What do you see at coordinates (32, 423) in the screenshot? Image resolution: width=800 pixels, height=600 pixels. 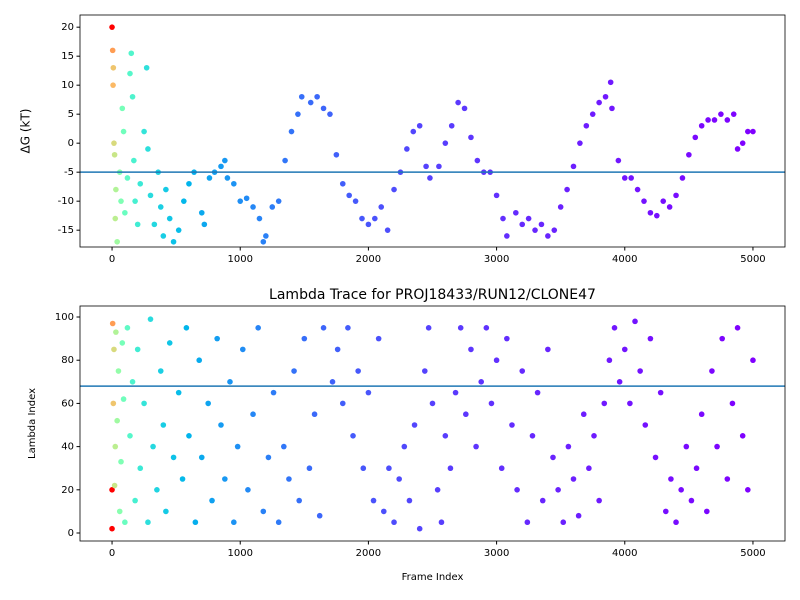 I see `y-axis-label: Lambda Index` at bounding box center [32, 423].